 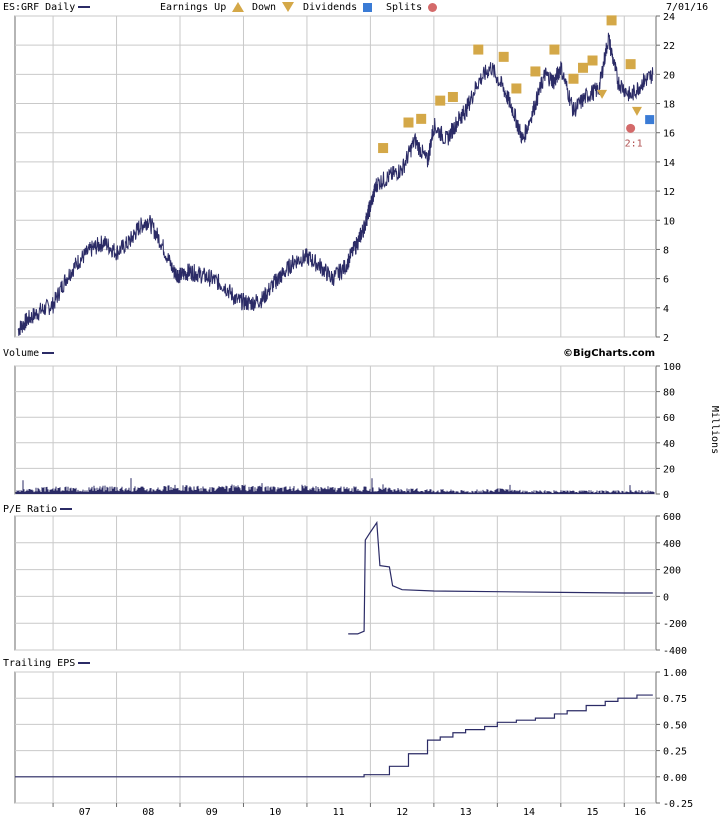 What do you see at coordinates (650, 120) in the screenshot?
I see `dividend-marker` at bounding box center [650, 120].